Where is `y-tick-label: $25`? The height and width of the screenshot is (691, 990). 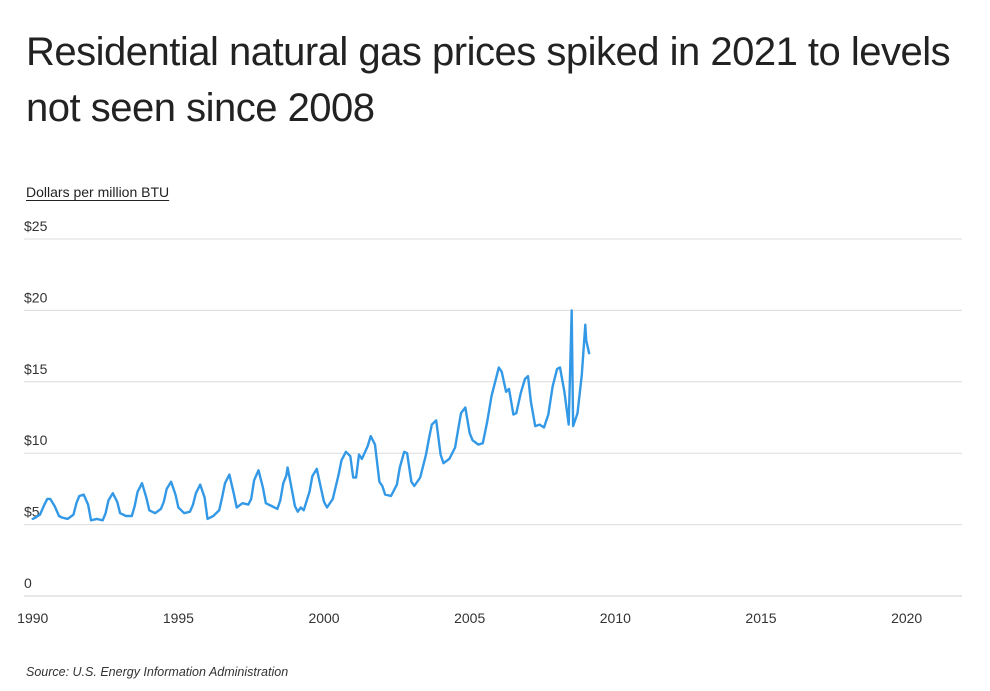 y-tick-label: $25 is located at coordinates (36, 226).